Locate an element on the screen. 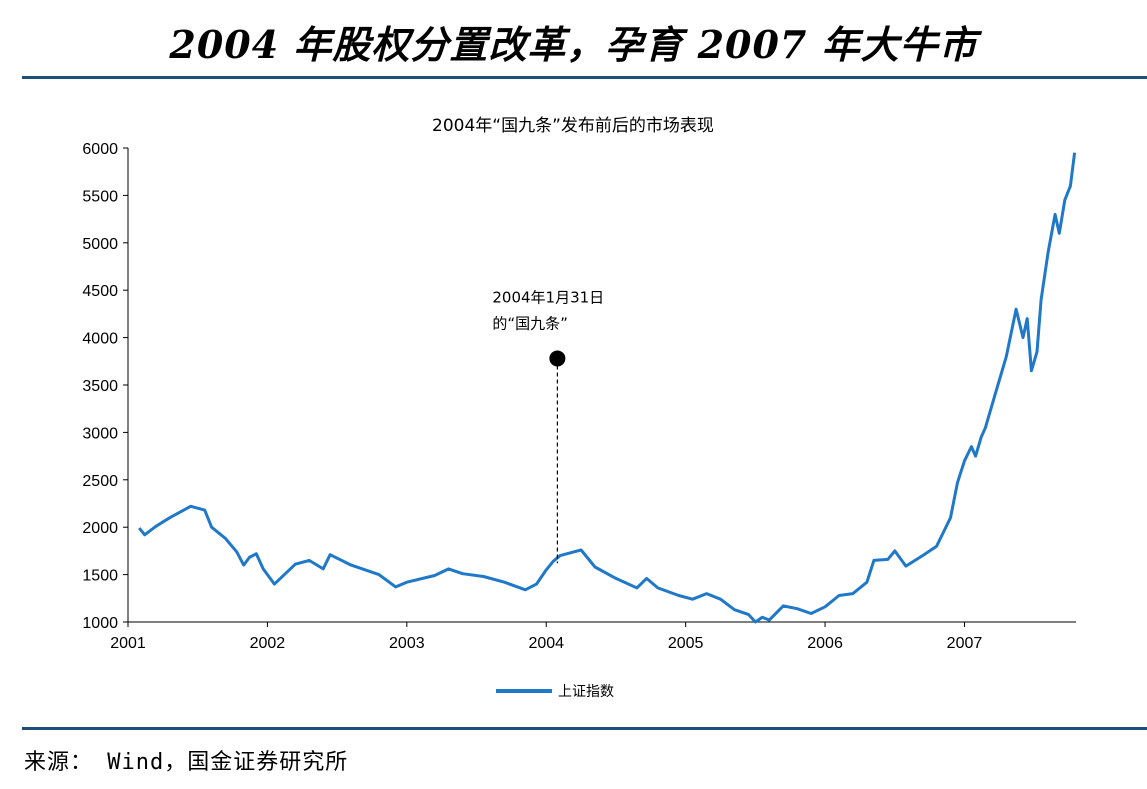 The width and height of the screenshot is (1147, 789). legend-label: 上证指数 is located at coordinates (586, 692).